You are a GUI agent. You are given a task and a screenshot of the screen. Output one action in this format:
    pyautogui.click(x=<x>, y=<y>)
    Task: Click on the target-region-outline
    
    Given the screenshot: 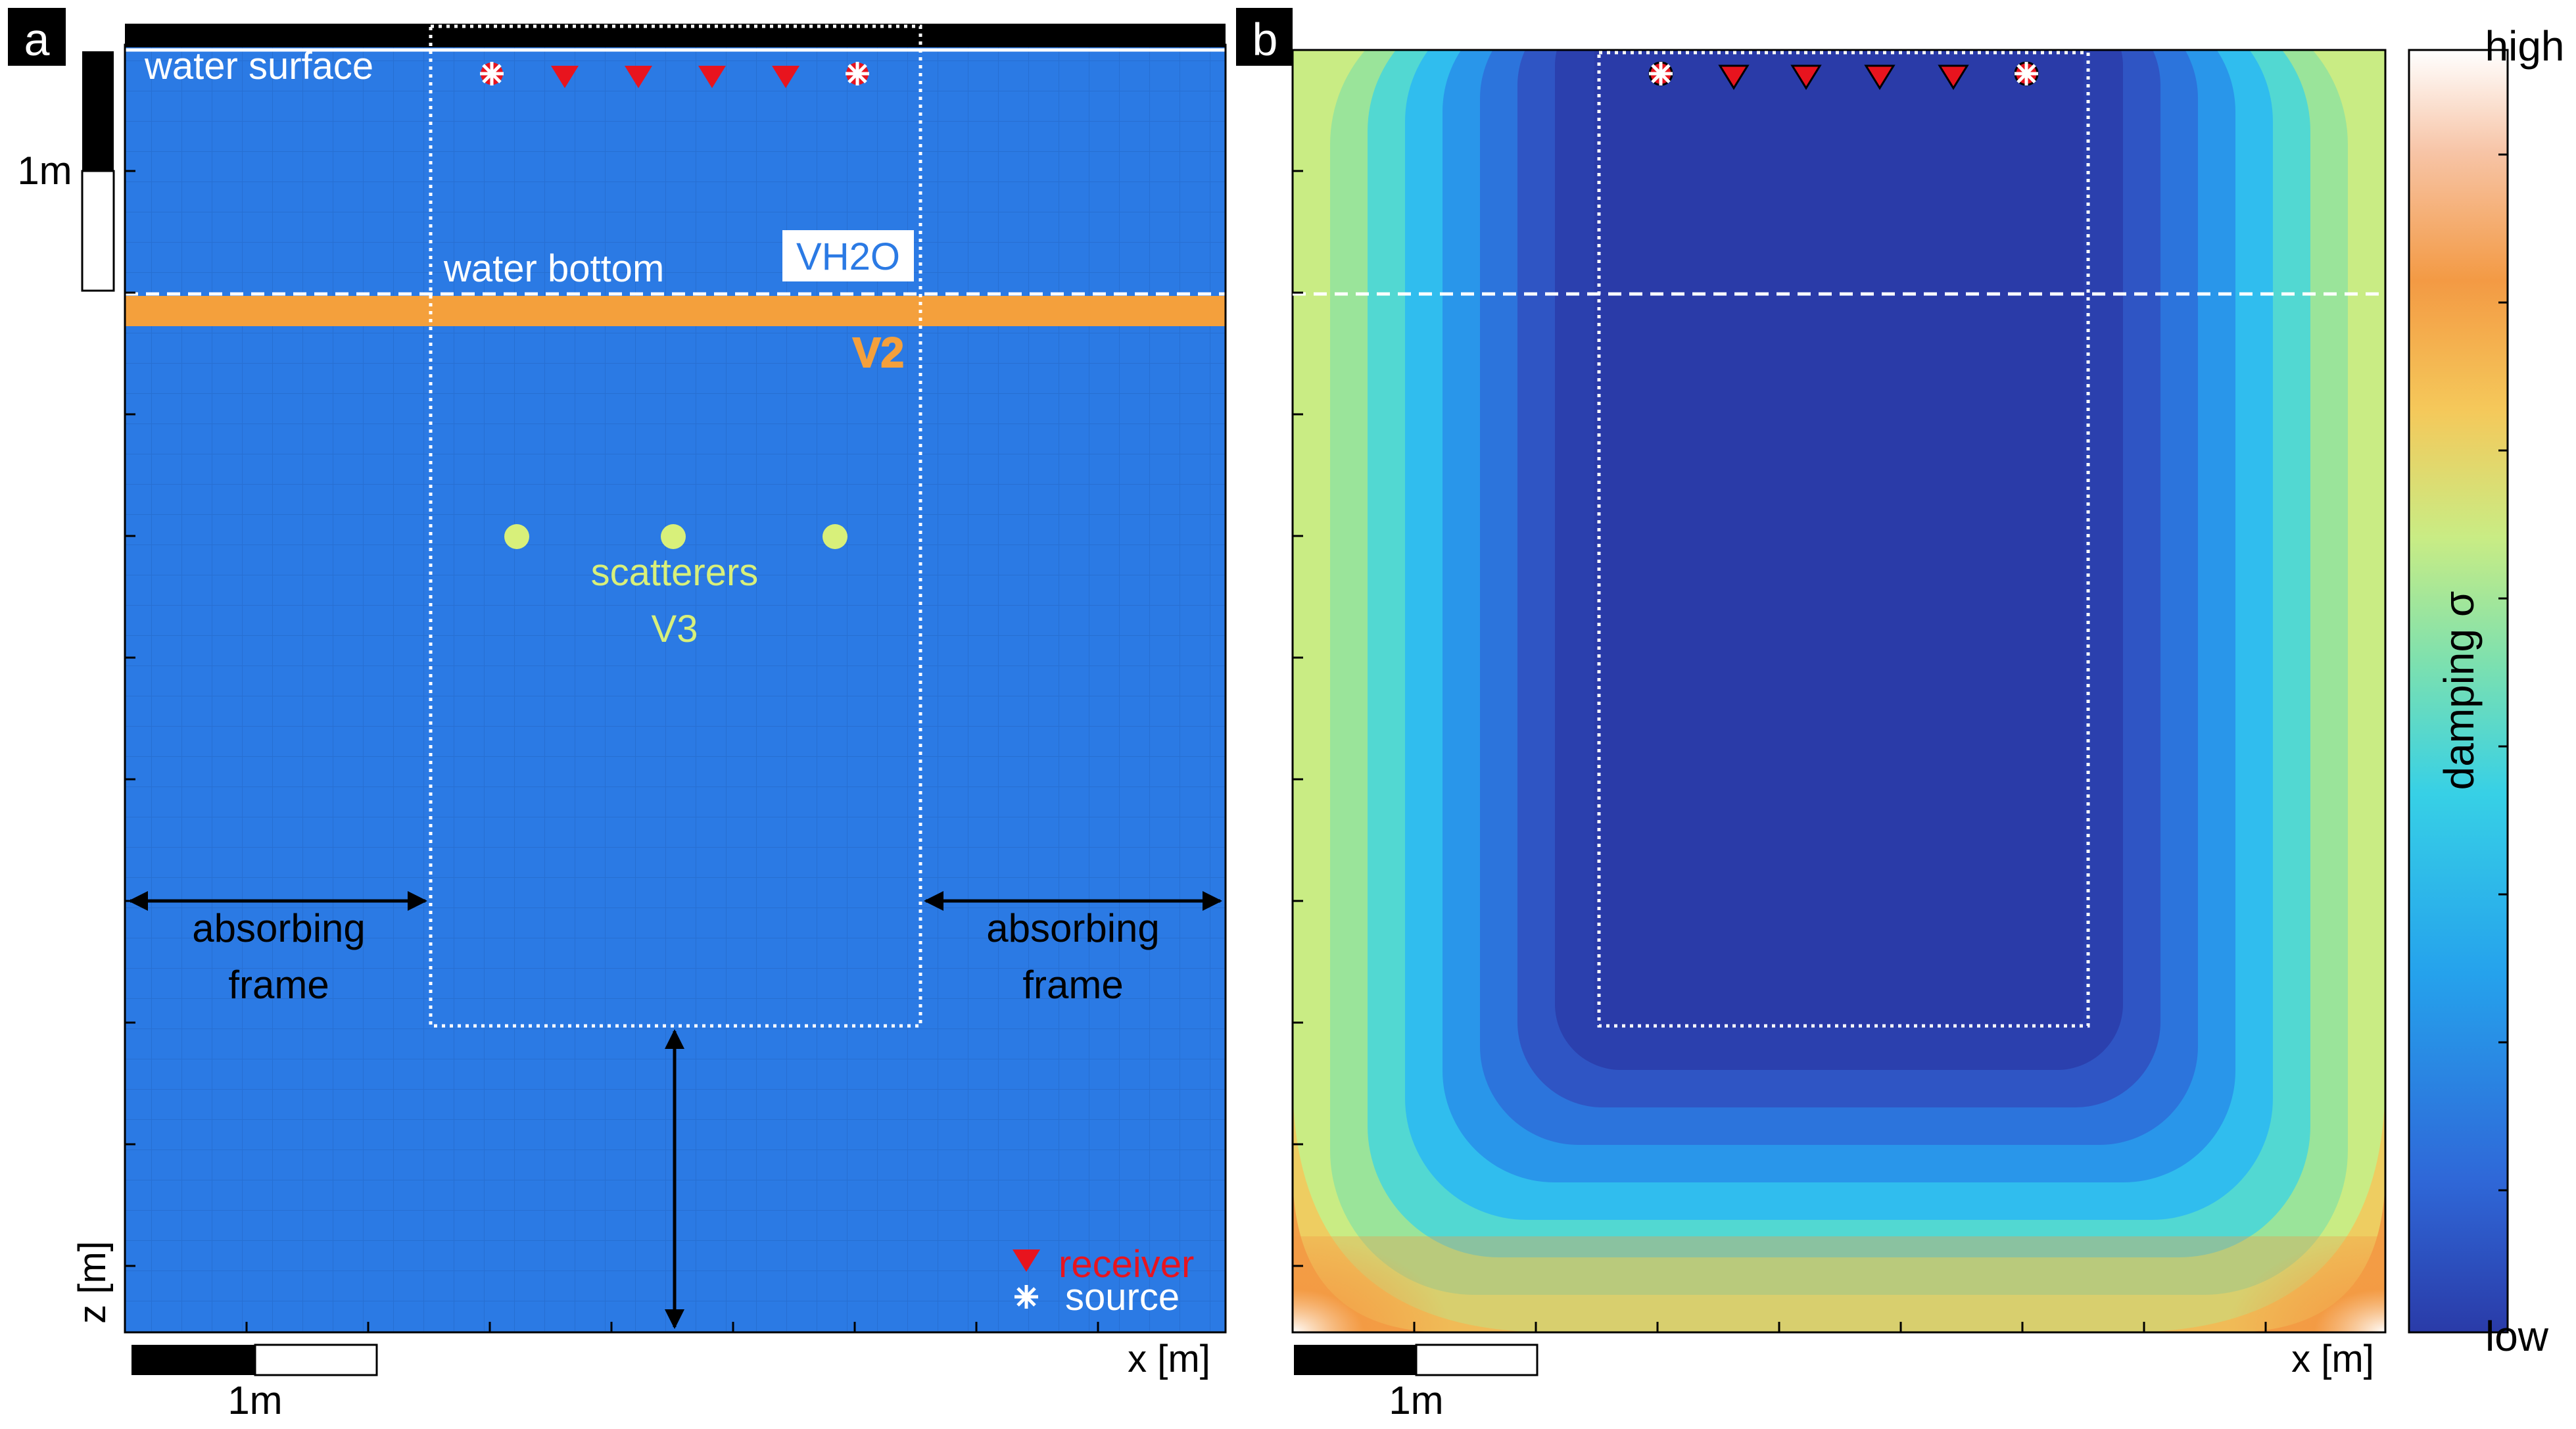 What is the action you would take?
    pyautogui.click(x=675, y=526)
    